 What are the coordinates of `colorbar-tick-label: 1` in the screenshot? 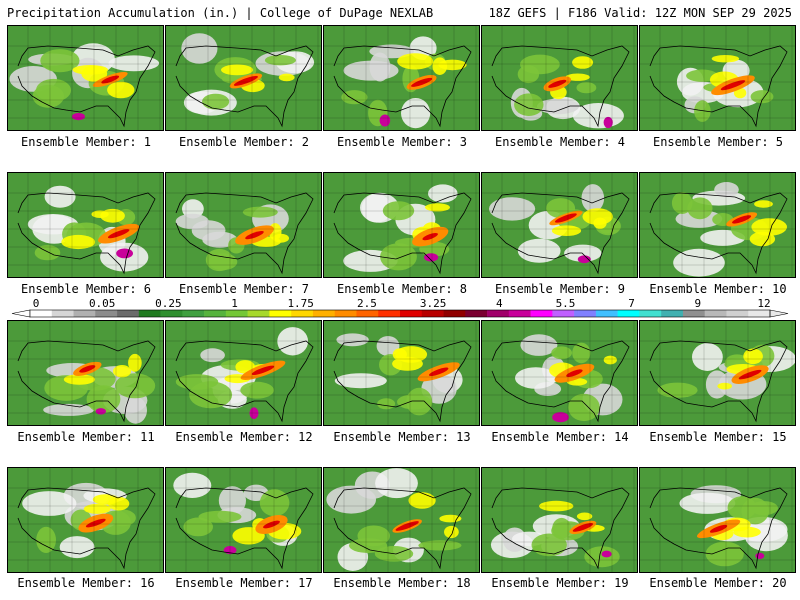 It's located at (234, 304).